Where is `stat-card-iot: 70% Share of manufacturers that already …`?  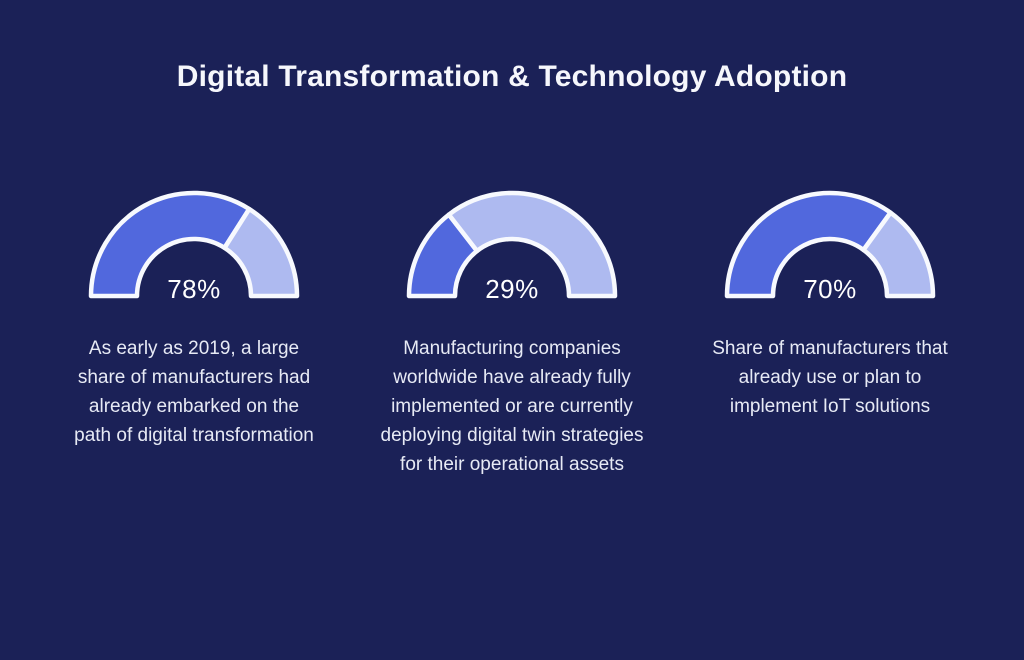 stat-card-iot: 70% Share of manufacturers that already … is located at coordinates (830, 331).